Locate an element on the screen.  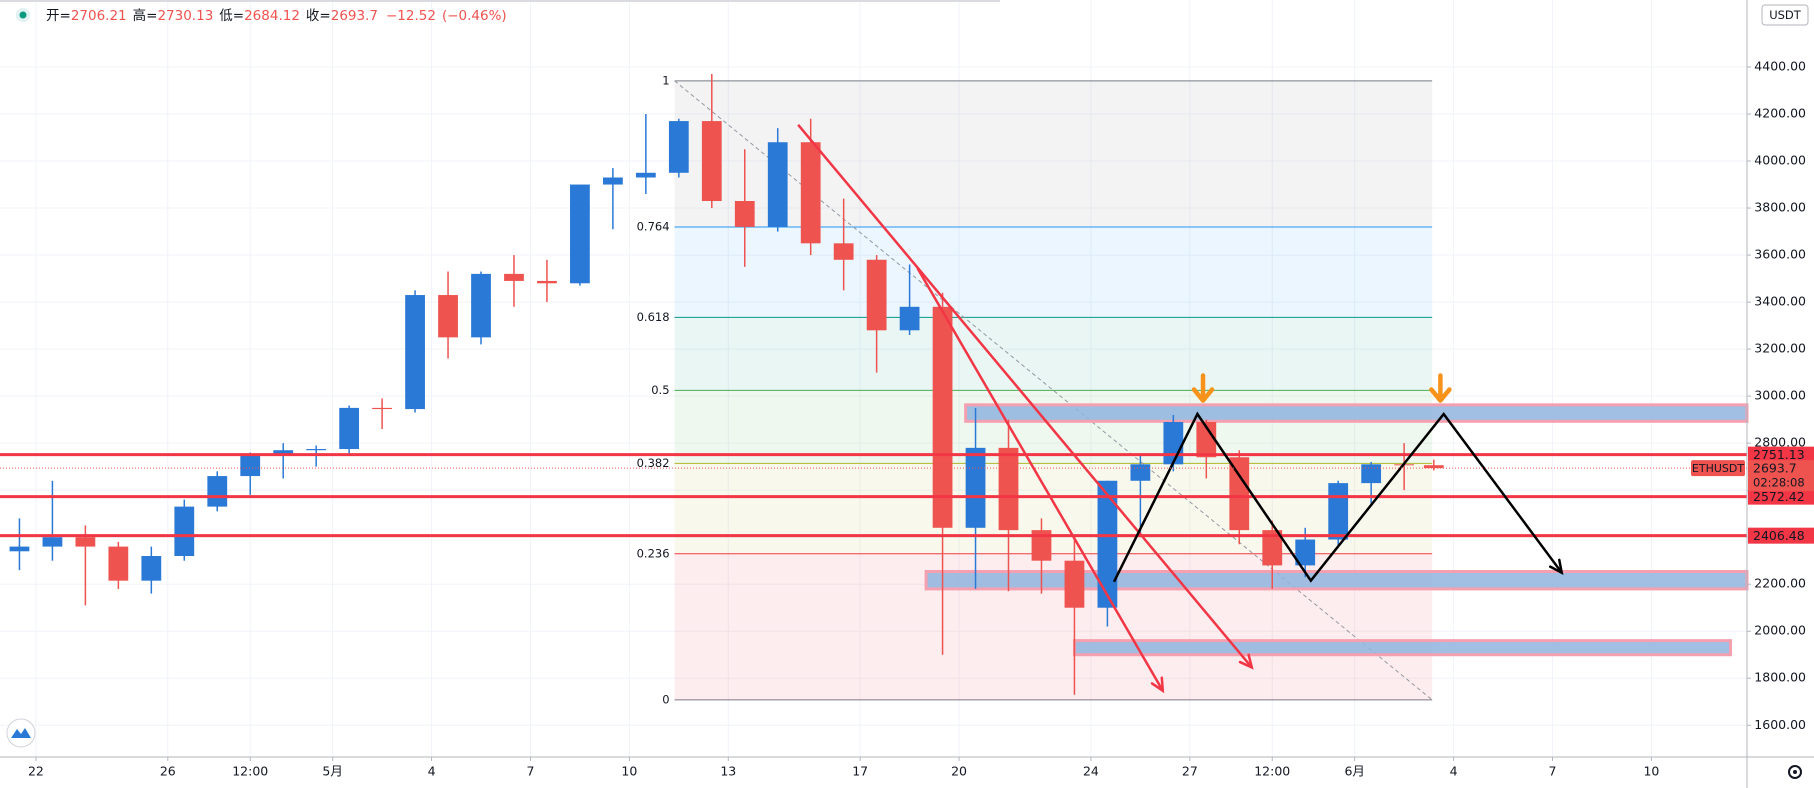
logo-ring is located at coordinates (21, 733).